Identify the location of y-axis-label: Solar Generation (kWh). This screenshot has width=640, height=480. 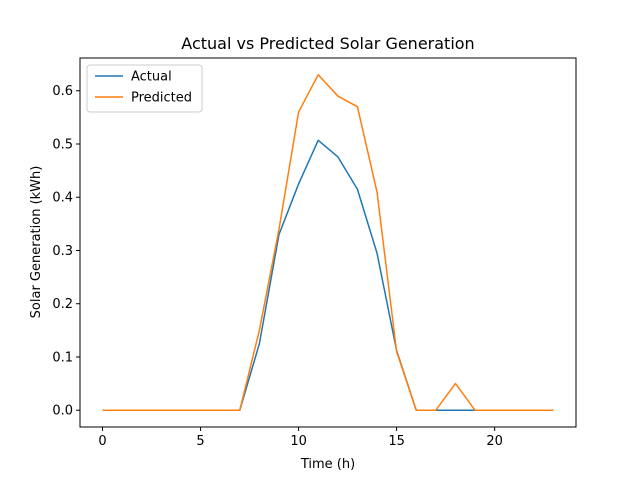
(36, 242).